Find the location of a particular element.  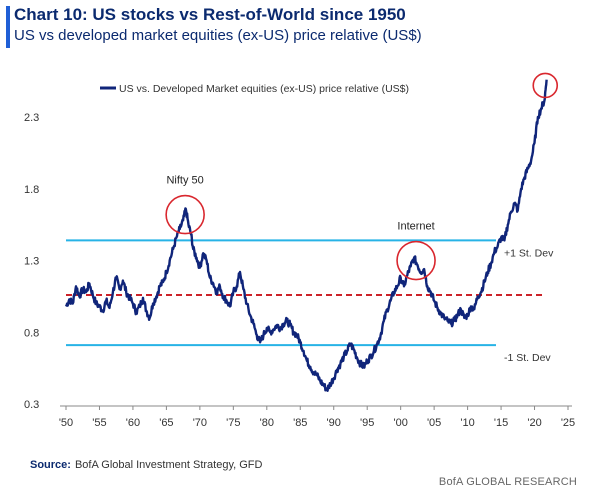

brand-footer: BofA GLOBAL RESEARCH is located at coordinates (507, 482).